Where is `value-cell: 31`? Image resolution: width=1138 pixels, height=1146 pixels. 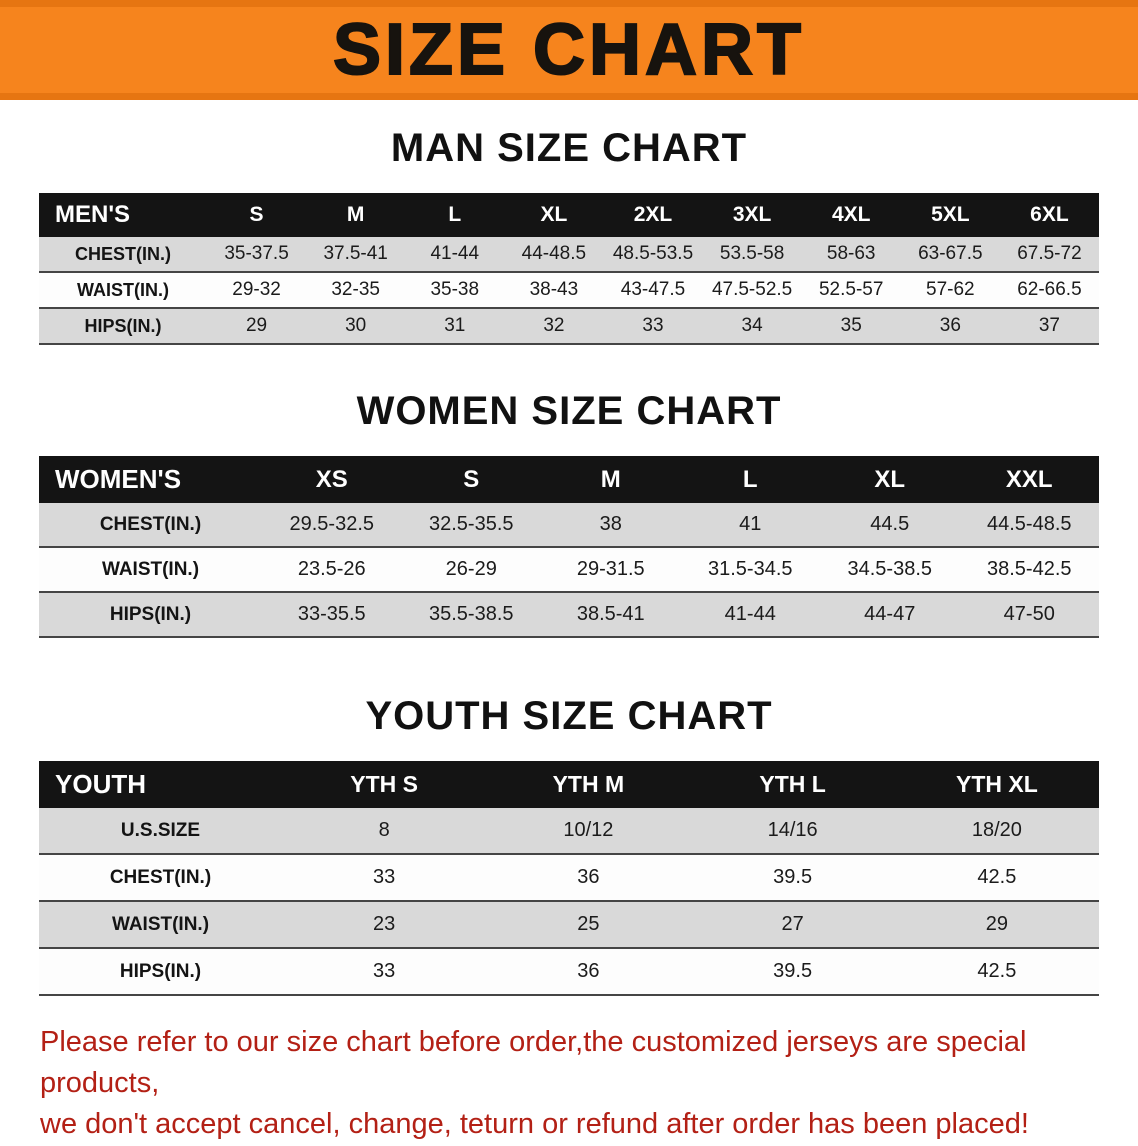 value-cell: 31 is located at coordinates (455, 325).